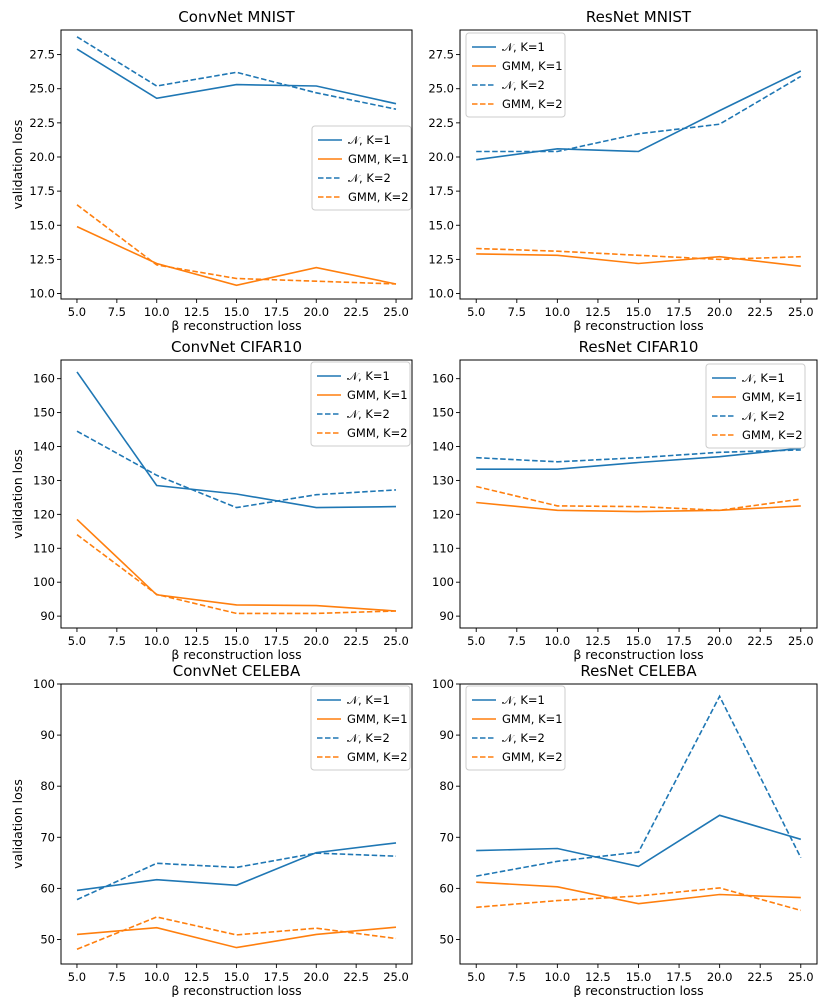 This screenshot has height=997, width=830. What do you see at coordinates (42, 55) in the screenshot?
I see `y-tick-label: 27.5` at bounding box center [42, 55].